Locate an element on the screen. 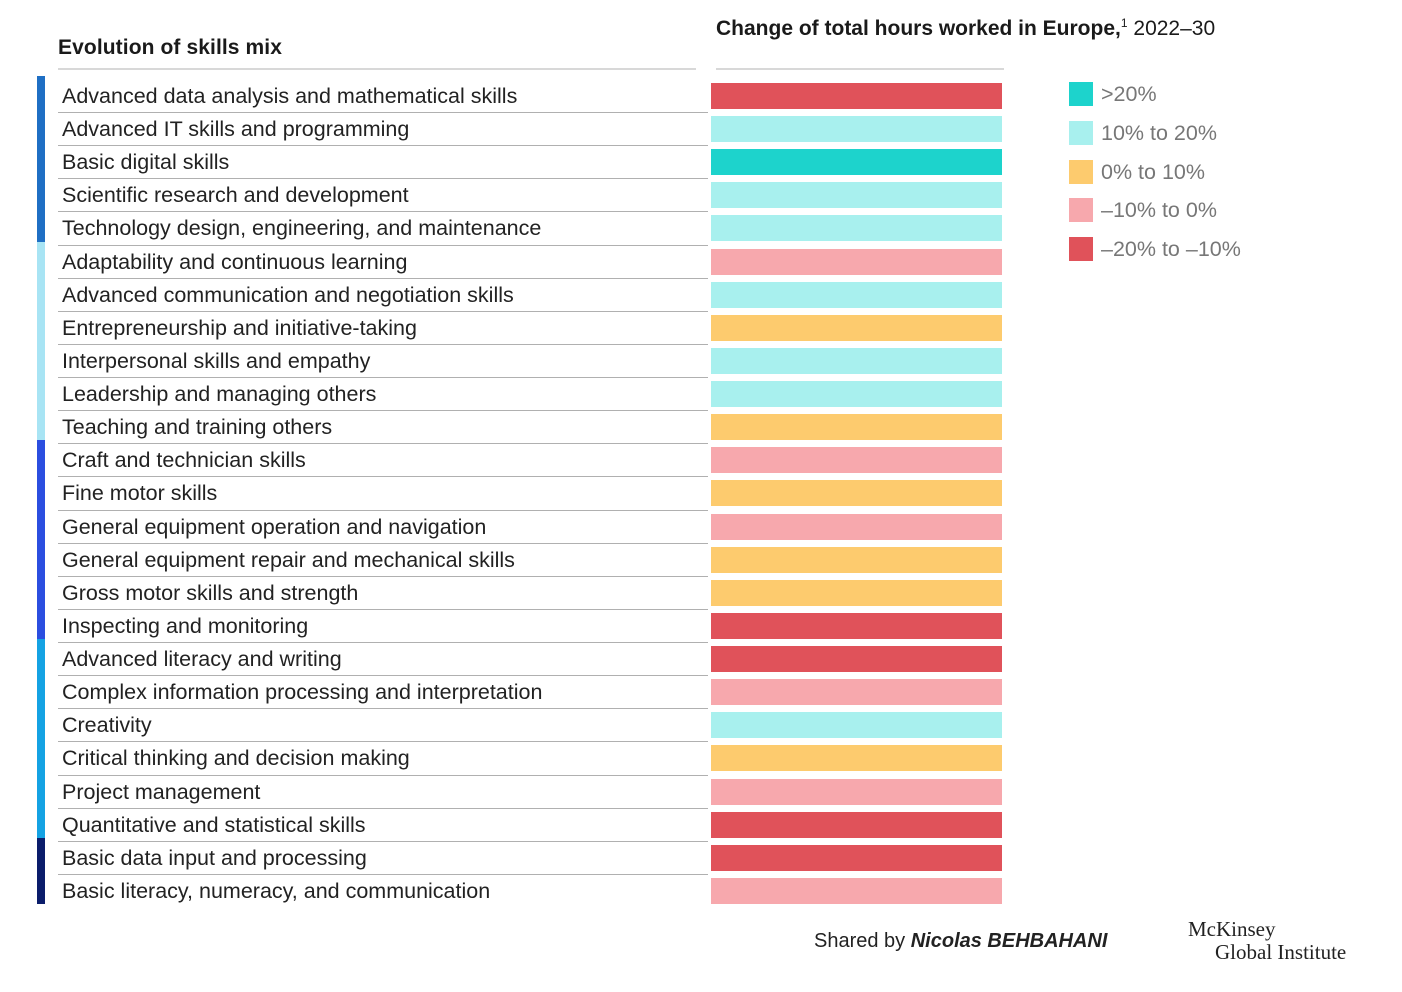 The image size is (1402, 992). brand-line-2: Global Institute is located at coordinates (1281, 952).